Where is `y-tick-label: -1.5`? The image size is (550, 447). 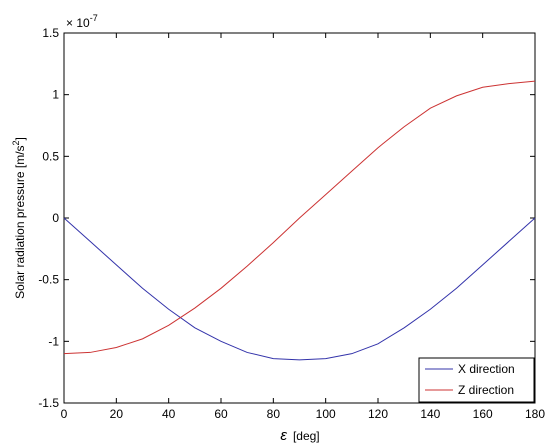
y-tick-label: -1.5 is located at coordinates (48, 403).